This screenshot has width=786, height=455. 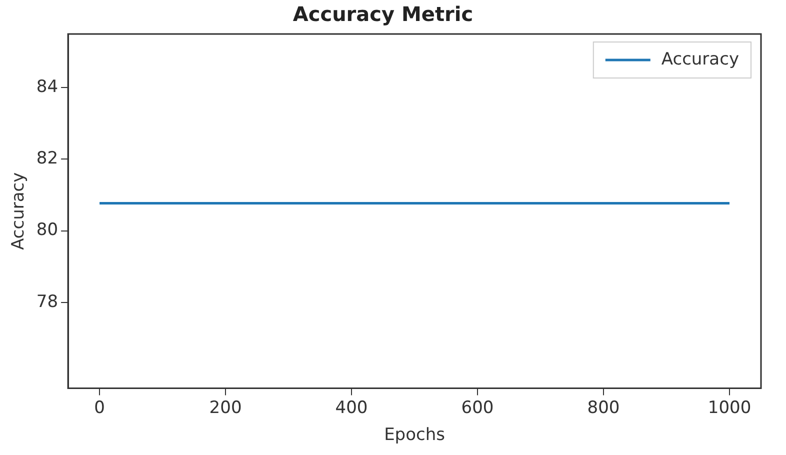 I want to click on x-tick-label: 200, so click(x=225, y=408).